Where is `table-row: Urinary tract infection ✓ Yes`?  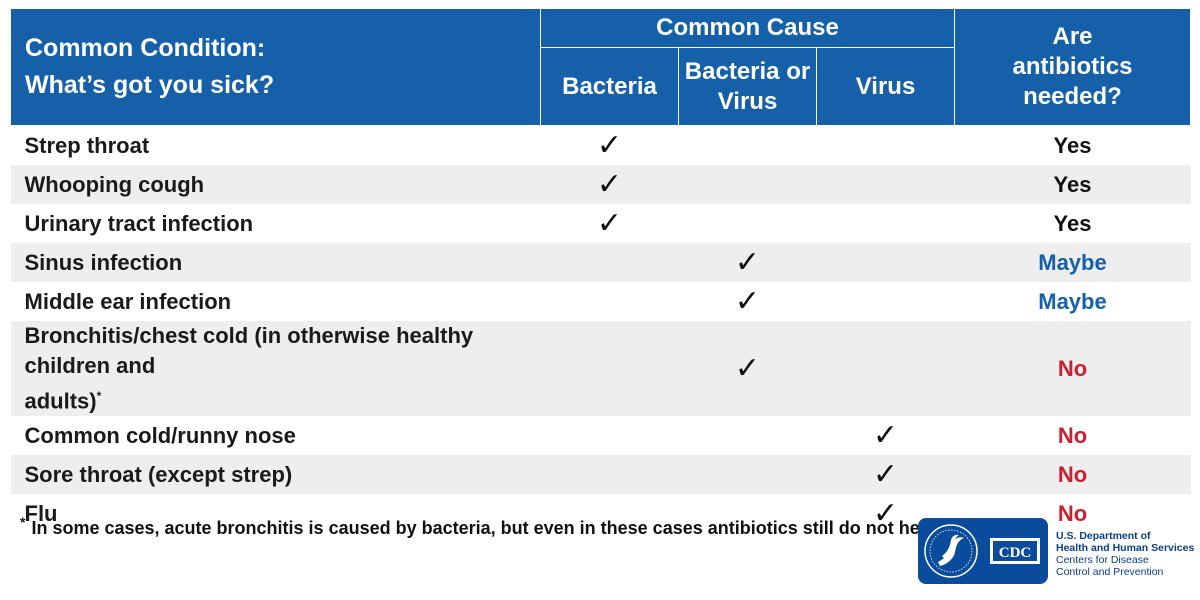
table-row: Urinary tract infection ✓ Yes is located at coordinates (601, 223).